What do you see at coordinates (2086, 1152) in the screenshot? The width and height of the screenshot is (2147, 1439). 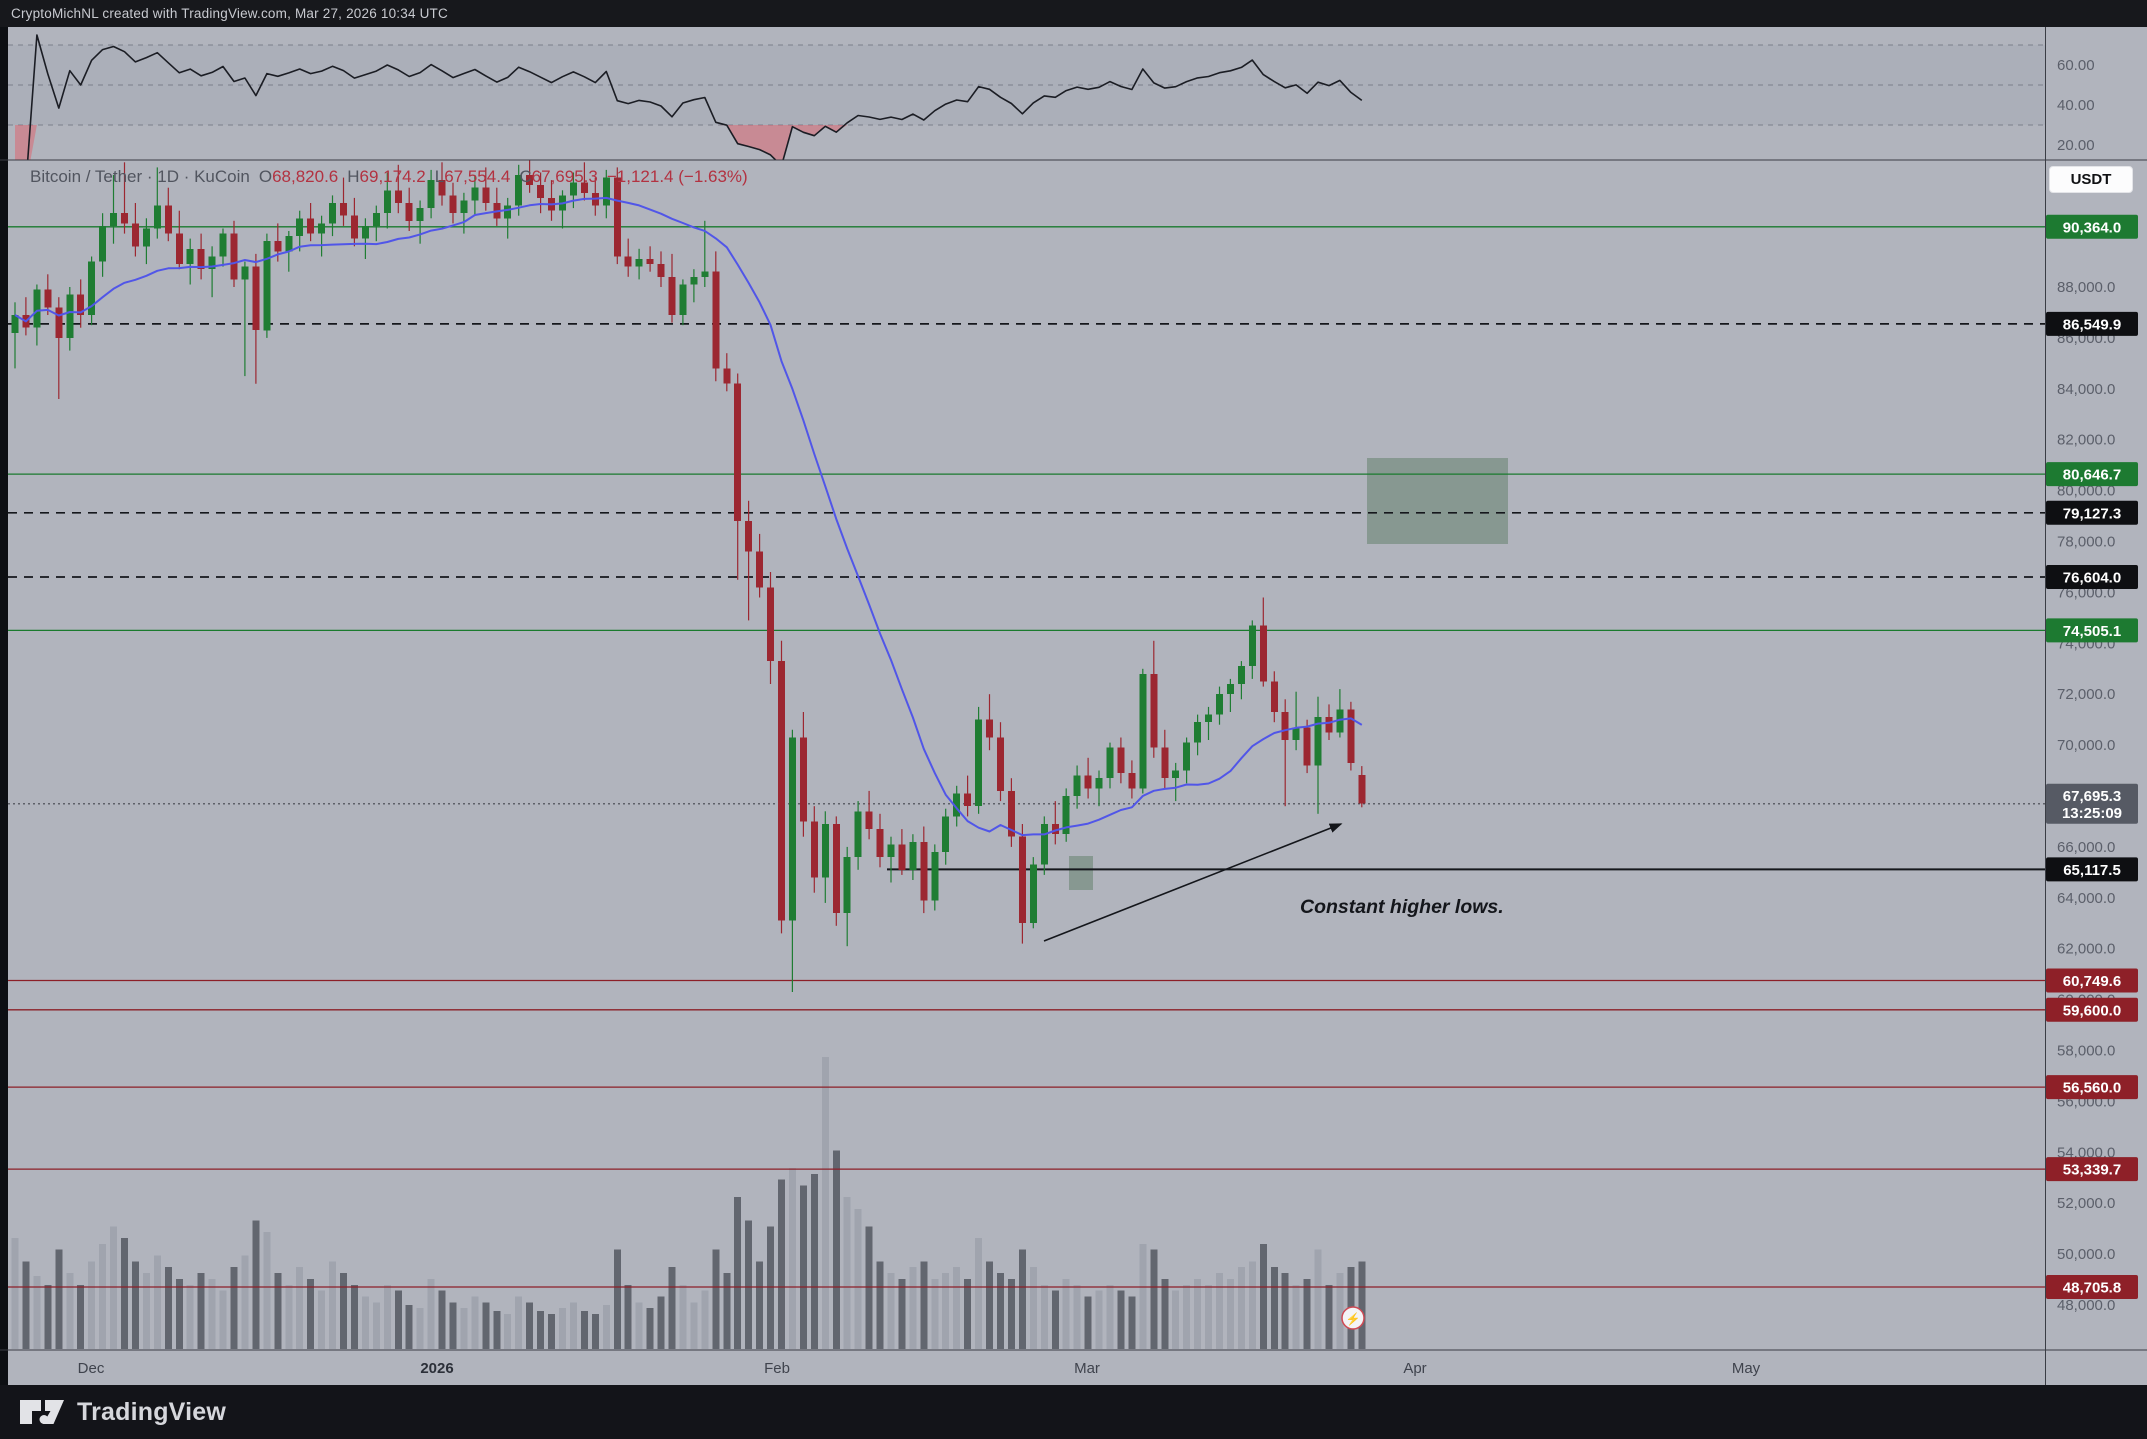 I see `svg-text: 54,000.0` at bounding box center [2086, 1152].